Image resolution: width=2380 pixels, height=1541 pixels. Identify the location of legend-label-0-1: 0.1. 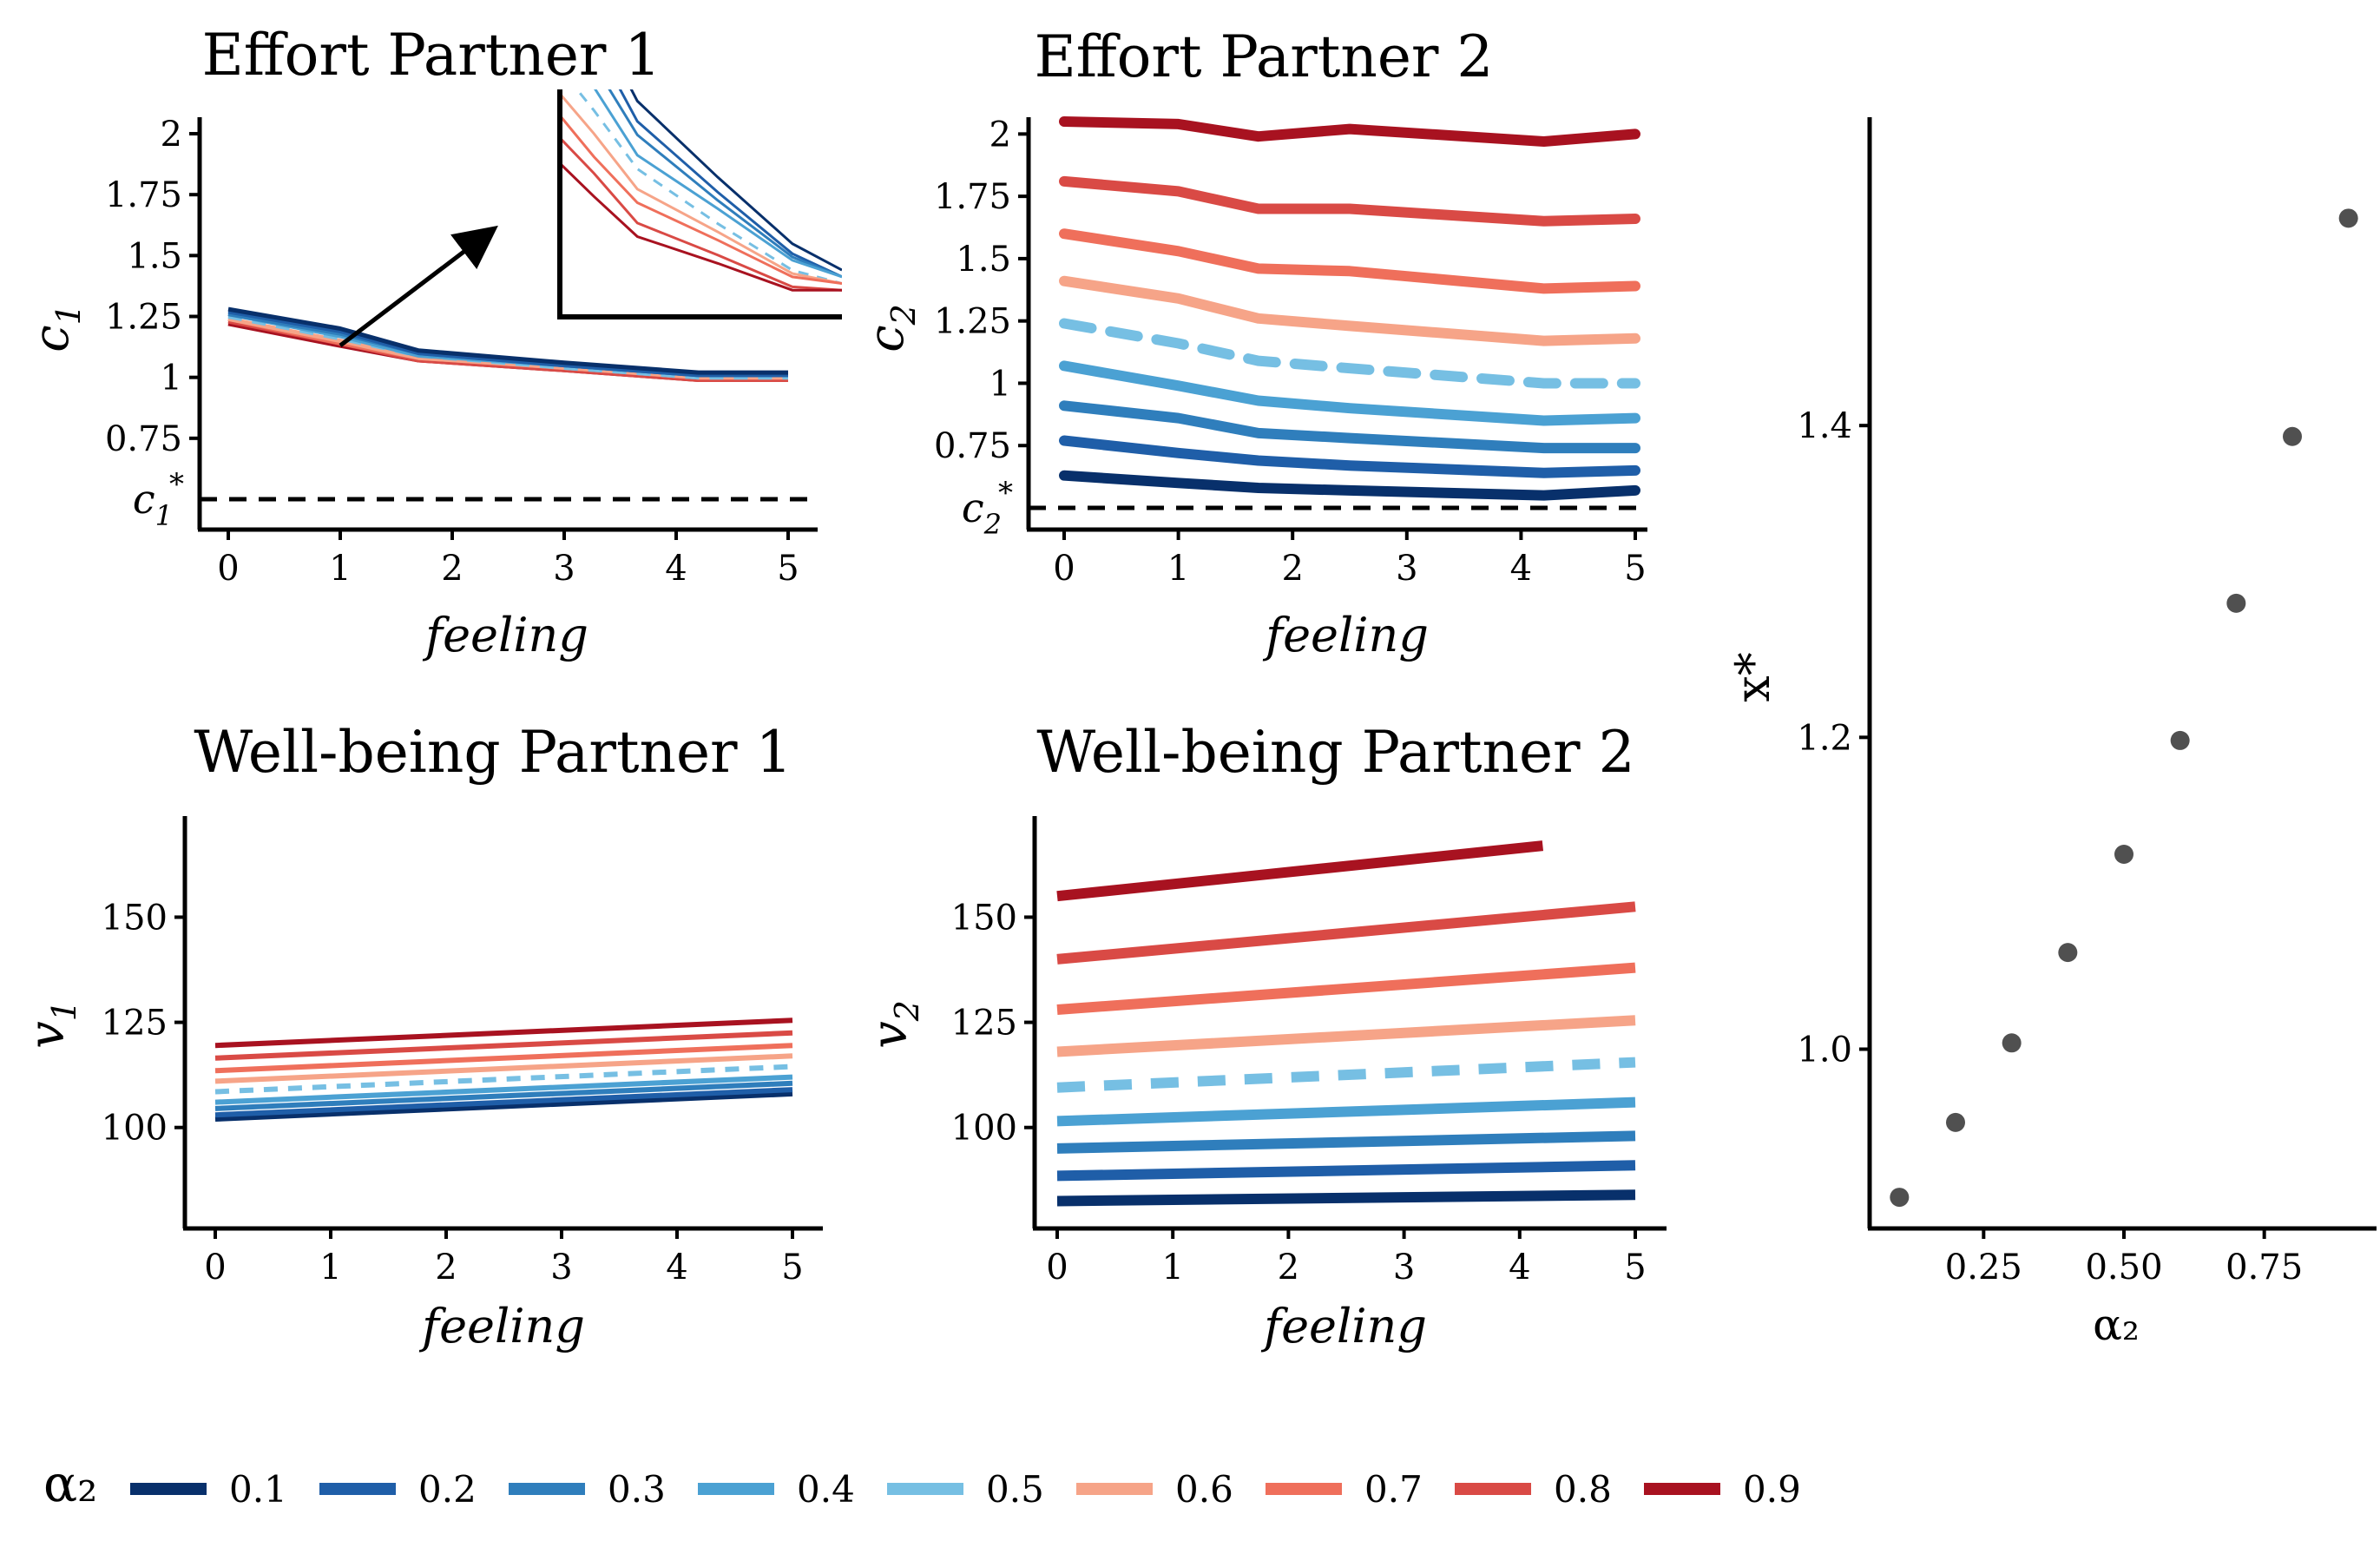
(258, 1490).